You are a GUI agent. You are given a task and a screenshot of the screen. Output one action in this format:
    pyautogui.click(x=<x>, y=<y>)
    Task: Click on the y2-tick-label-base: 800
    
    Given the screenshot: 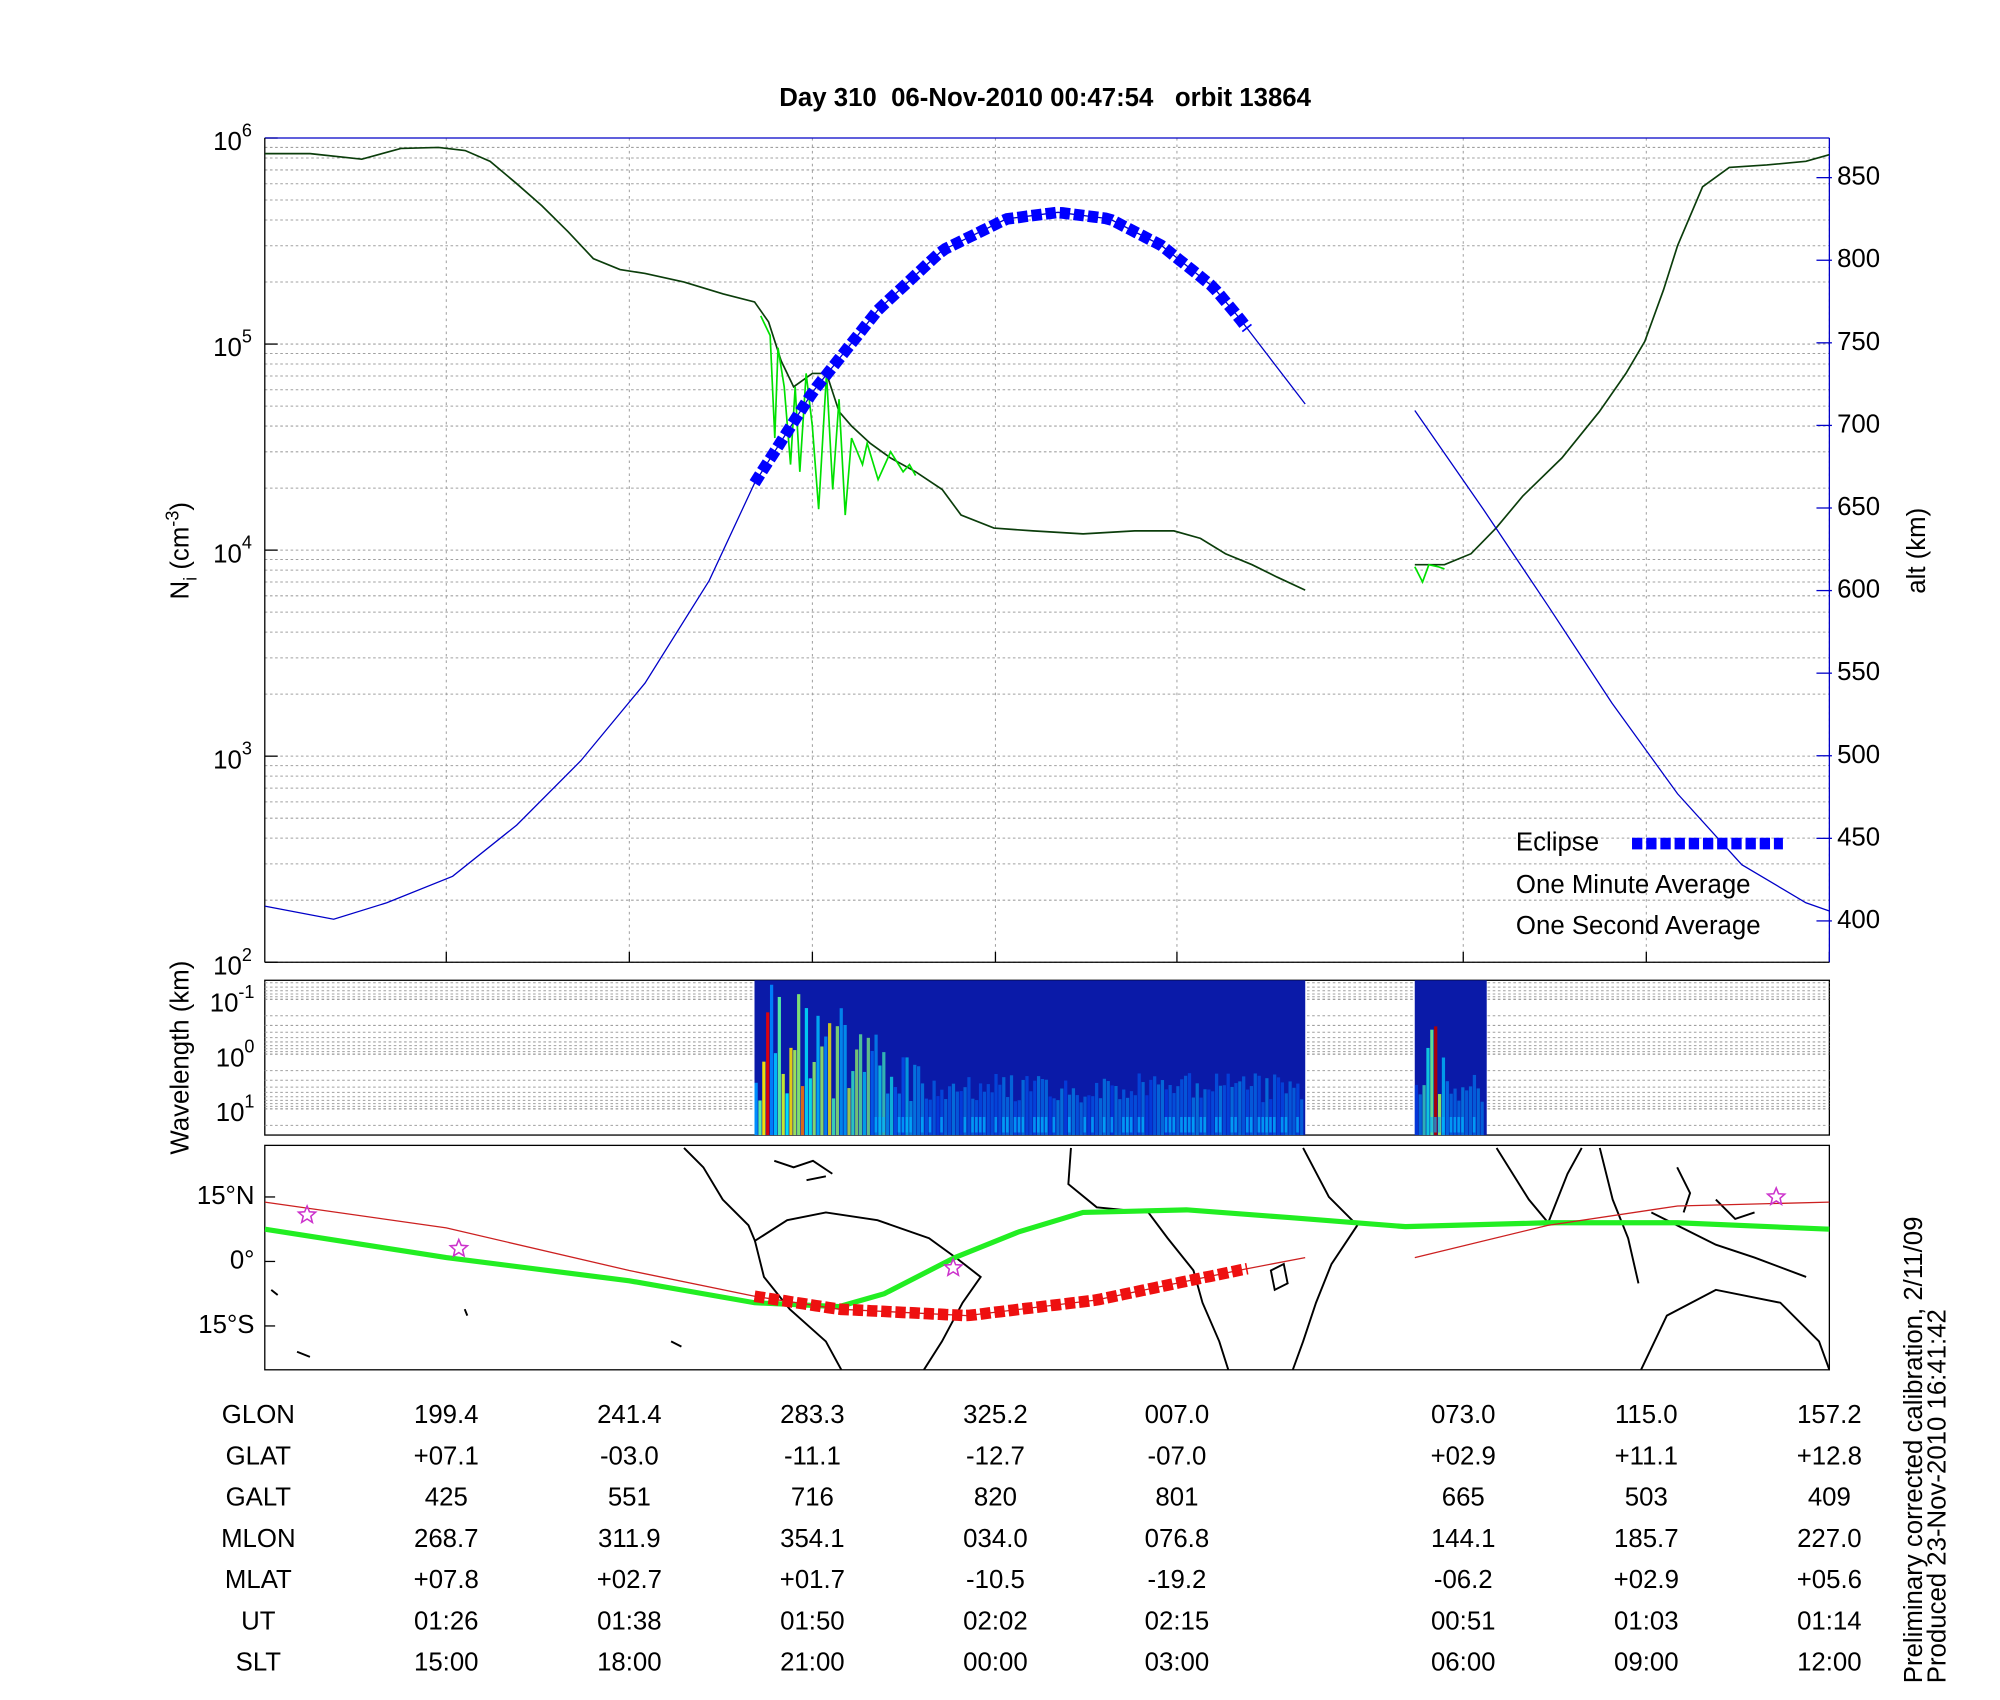 What is the action you would take?
    pyautogui.click(x=1858, y=259)
    